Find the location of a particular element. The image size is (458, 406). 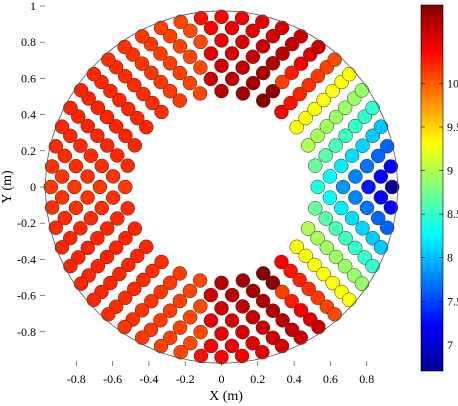

y-tick-label: -0.4 is located at coordinates (26, 259).